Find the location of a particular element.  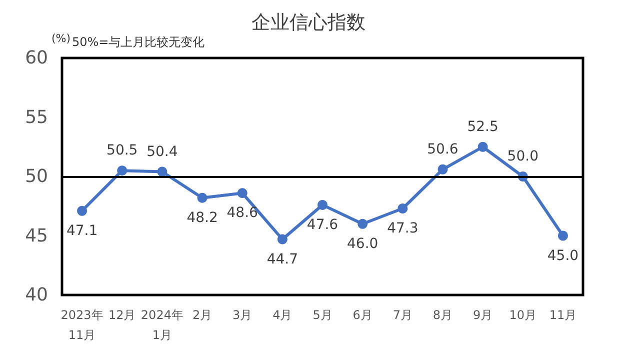

data-label: 50.4 is located at coordinates (162, 152).